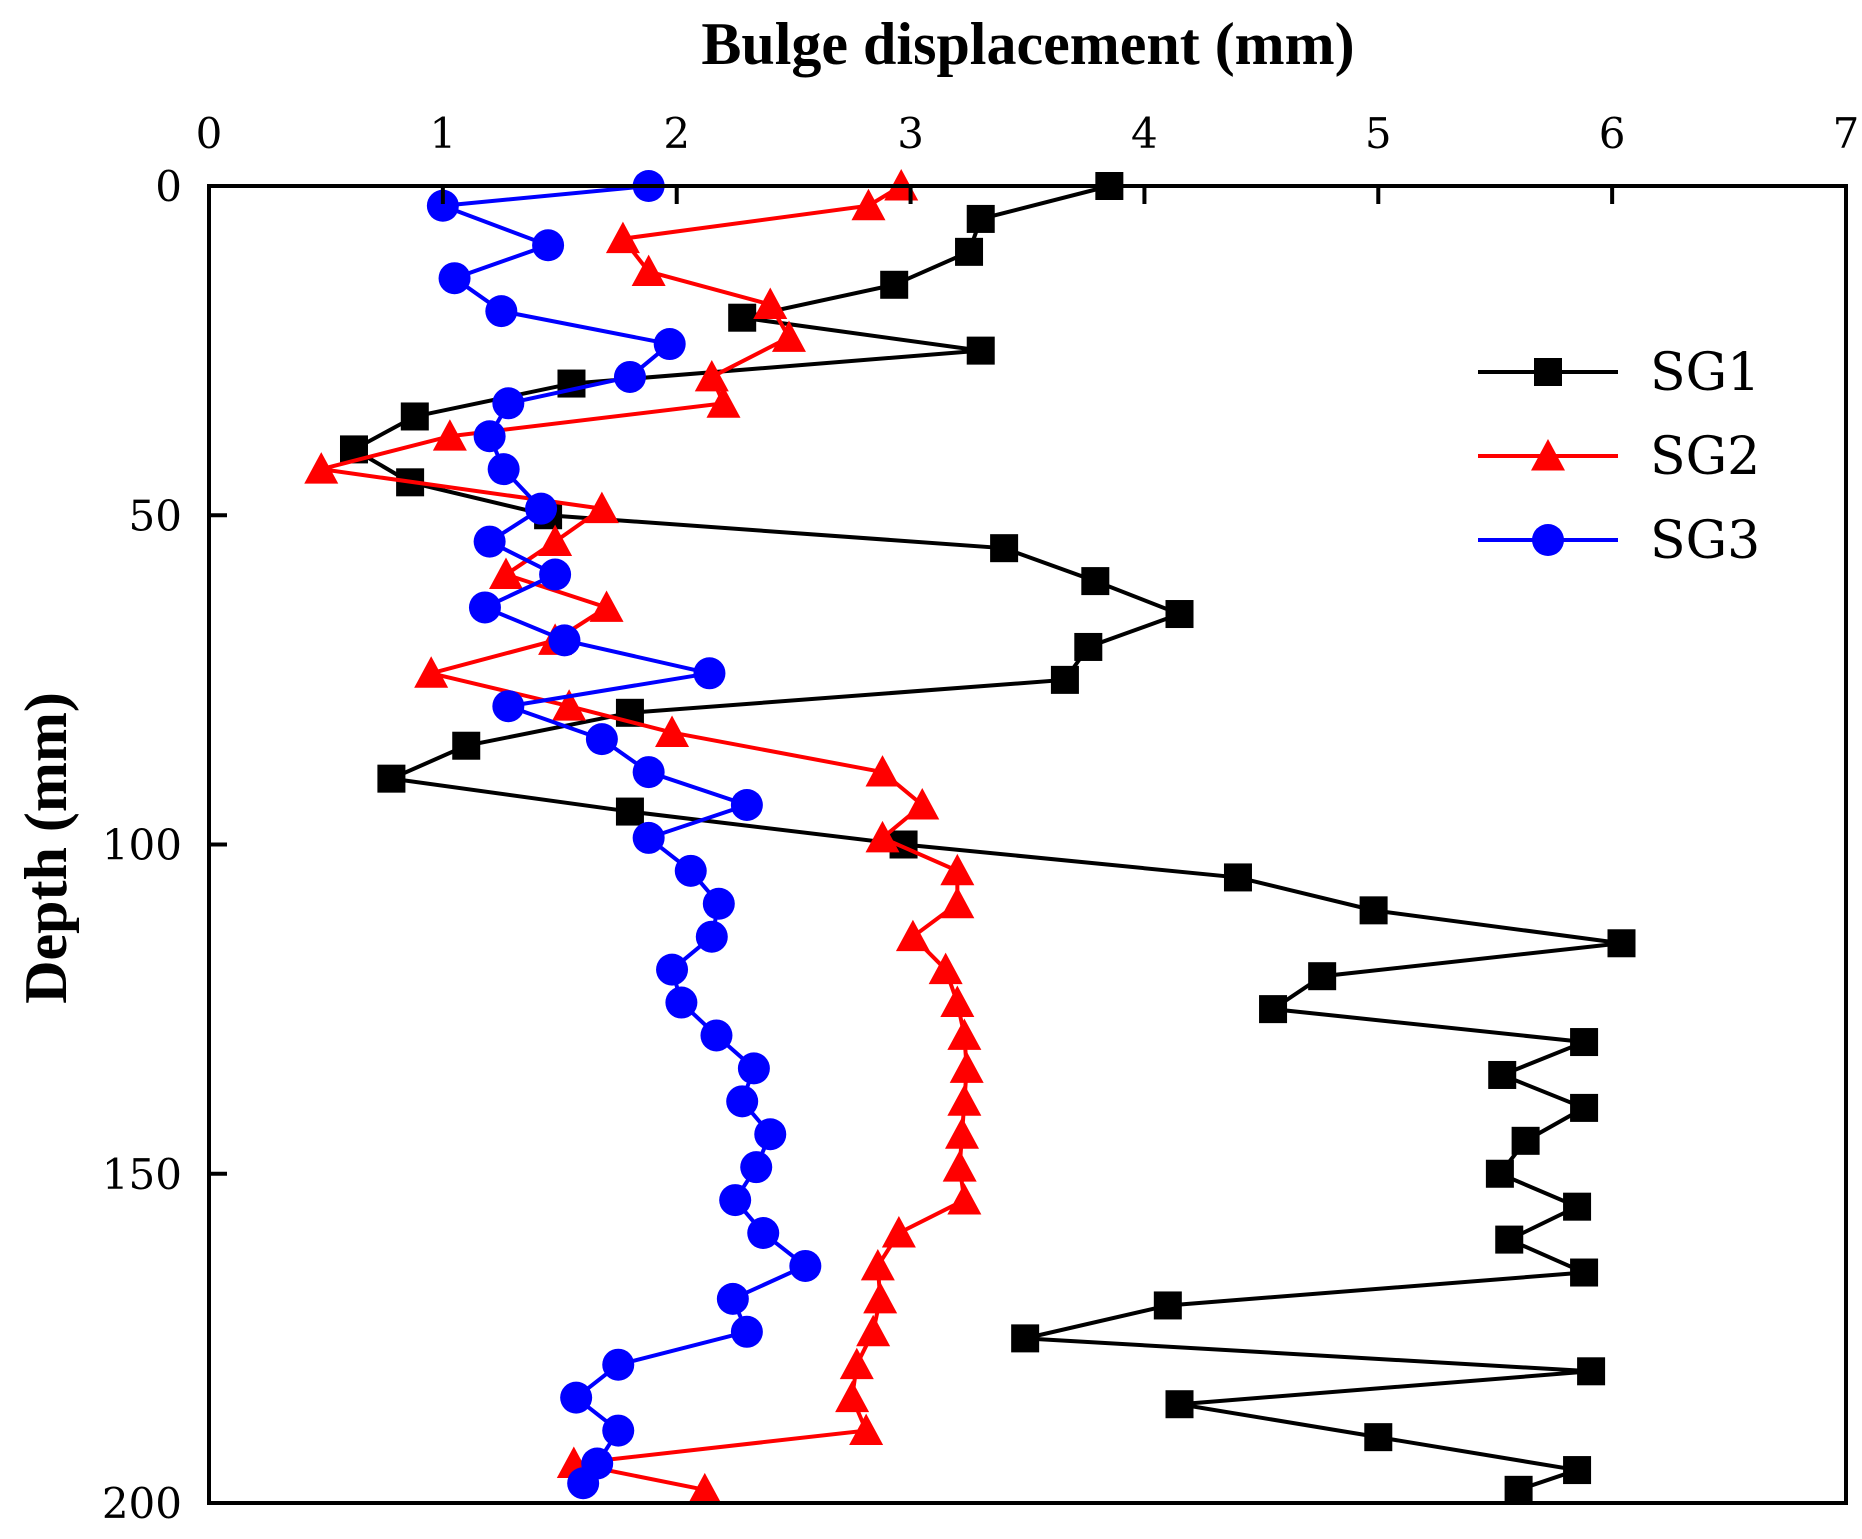 The height and width of the screenshot is (1539, 1862). Describe the element at coordinates (1619, 373) in the screenshot. I see `legend-item-sg1: SG1` at that location.